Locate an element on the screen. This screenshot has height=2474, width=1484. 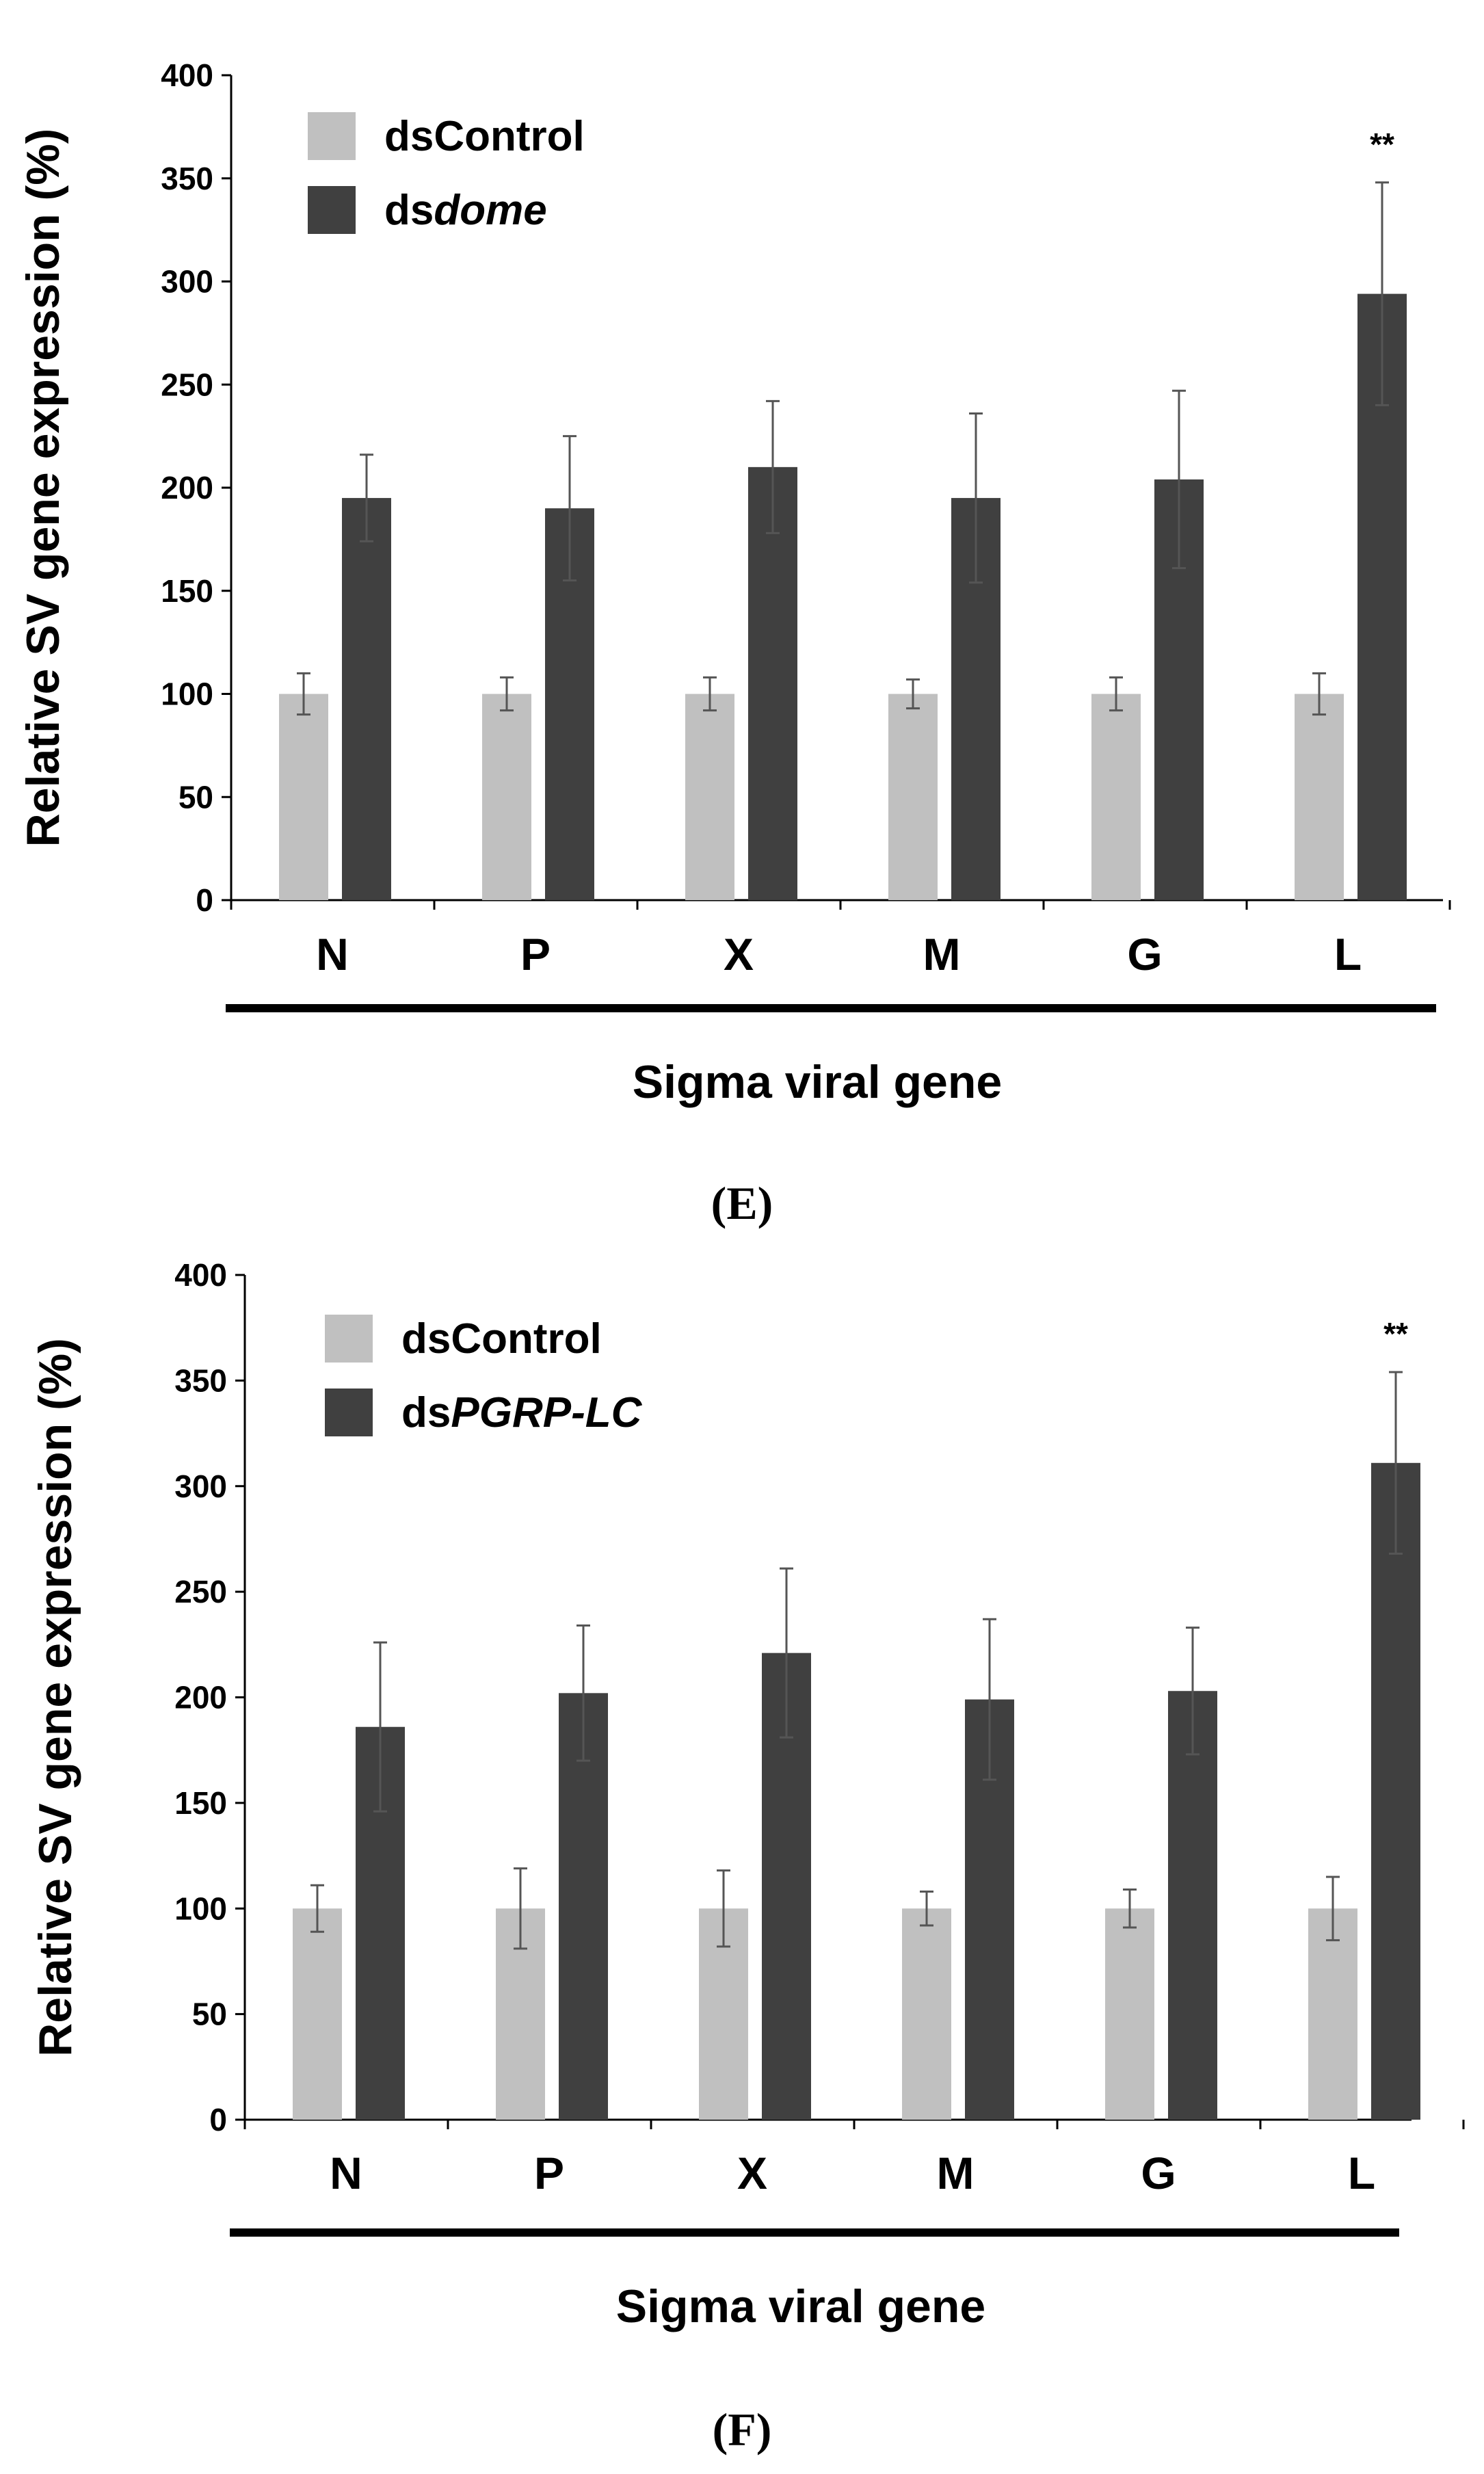
bar-dsControl-X is located at coordinates (709, 797).